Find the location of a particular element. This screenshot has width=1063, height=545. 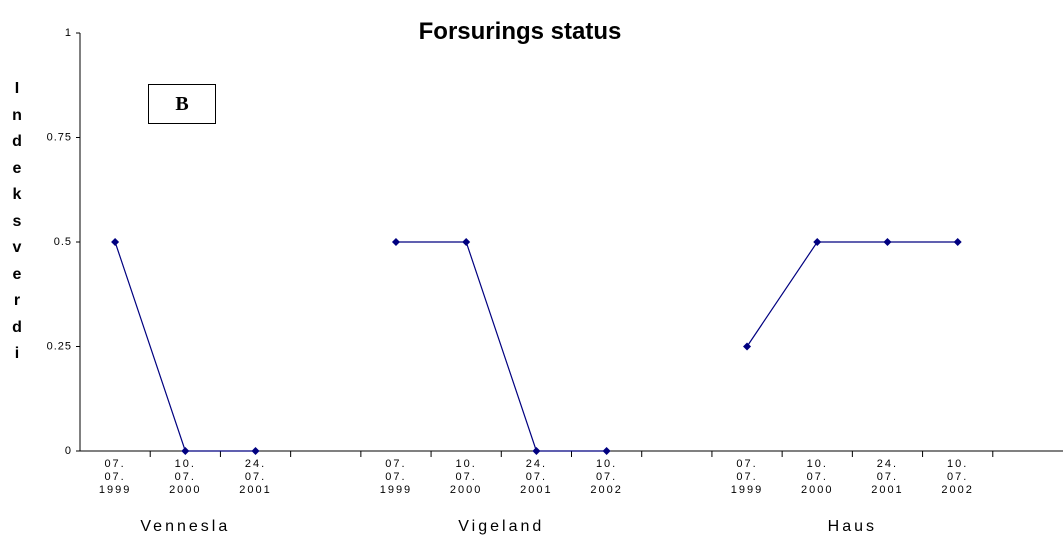

y-tick-label: 0.25 is located at coordinates (59, 346).